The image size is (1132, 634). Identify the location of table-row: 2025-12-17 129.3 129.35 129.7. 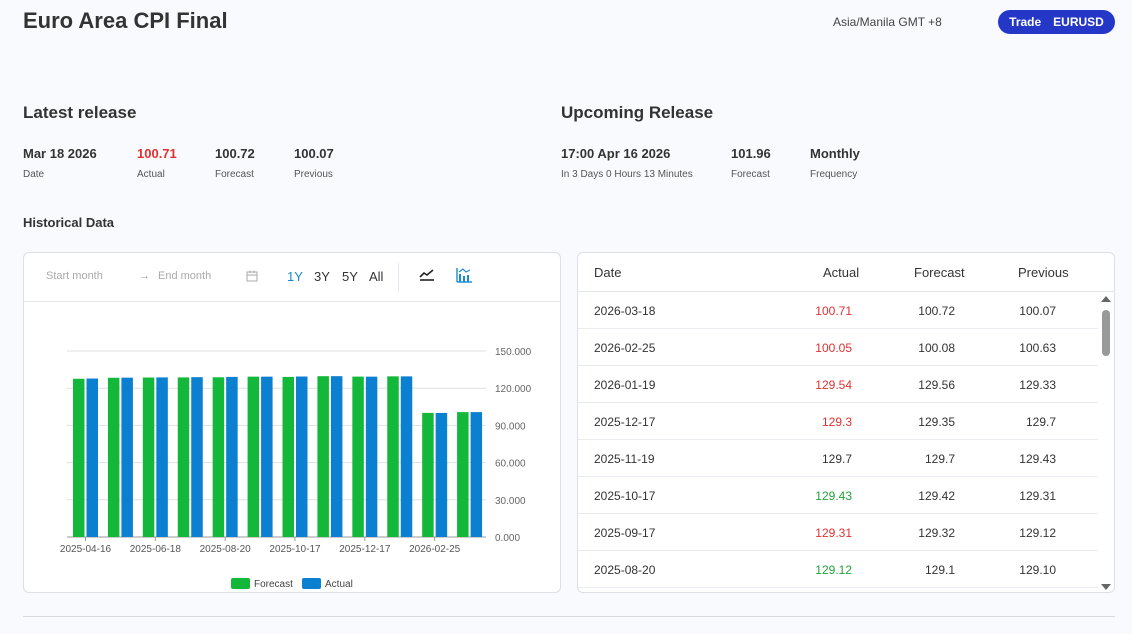
(839, 421).